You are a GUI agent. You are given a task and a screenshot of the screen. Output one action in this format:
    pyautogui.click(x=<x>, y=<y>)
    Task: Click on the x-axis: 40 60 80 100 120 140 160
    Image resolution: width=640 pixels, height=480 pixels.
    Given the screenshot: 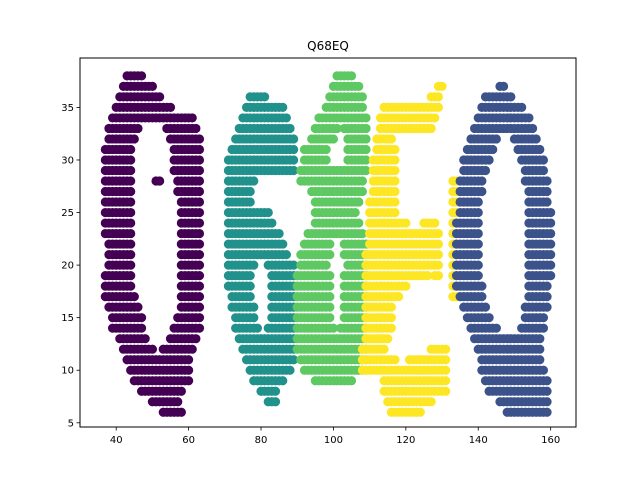 What is the action you would take?
    pyautogui.click(x=335, y=436)
    